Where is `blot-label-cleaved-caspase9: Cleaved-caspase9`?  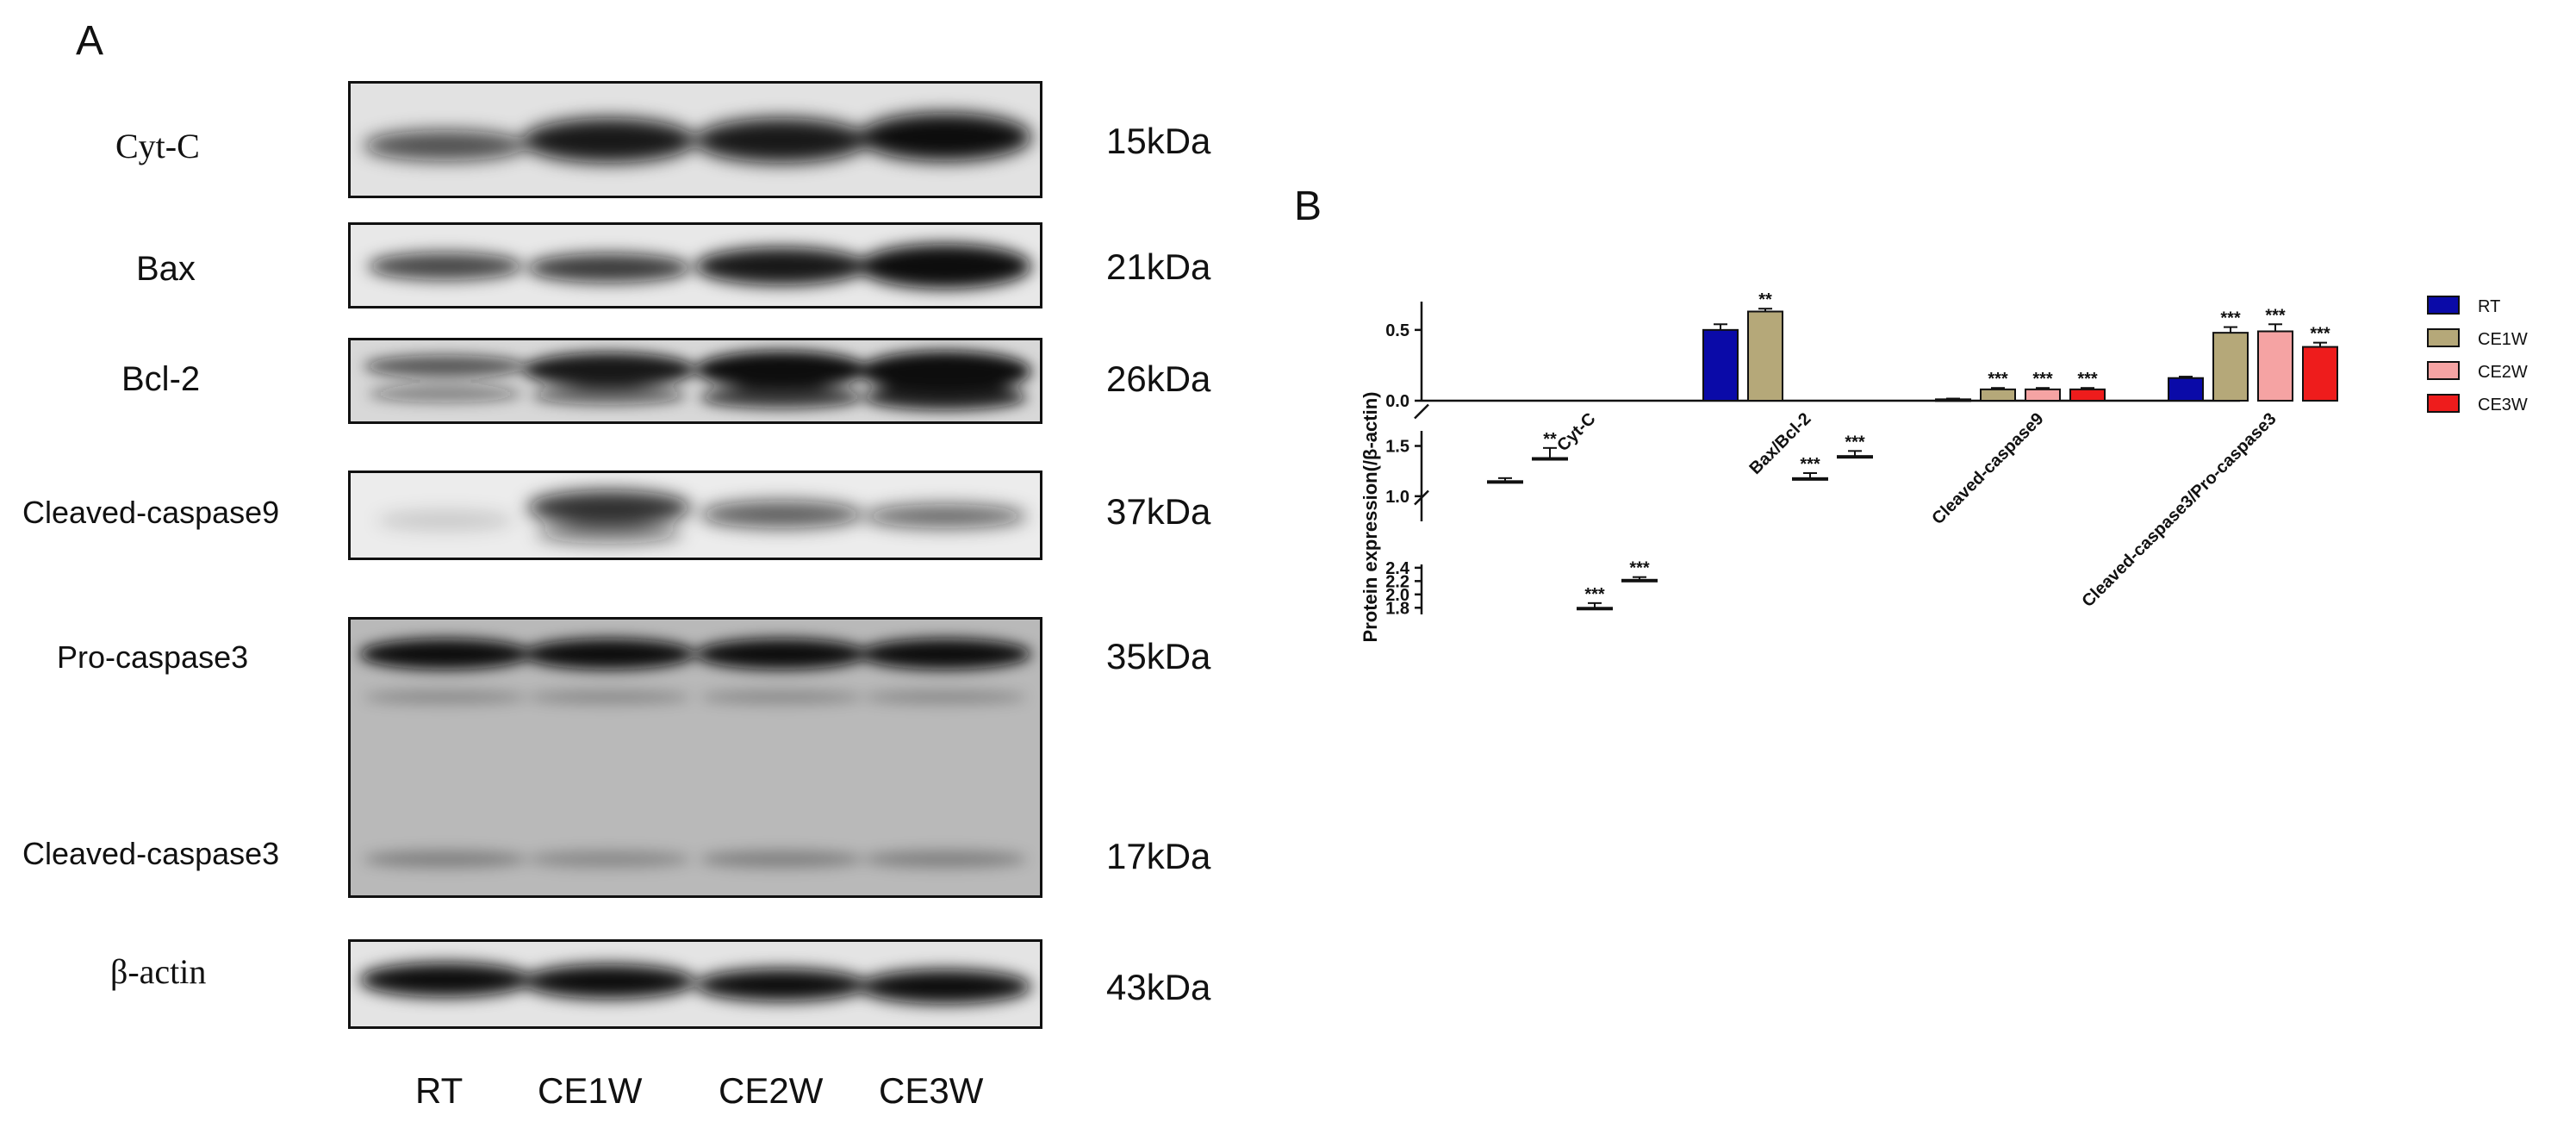
blot-label-cleaved-caspase9: Cleaved-caspase9 is located at coordinates (151, 512).